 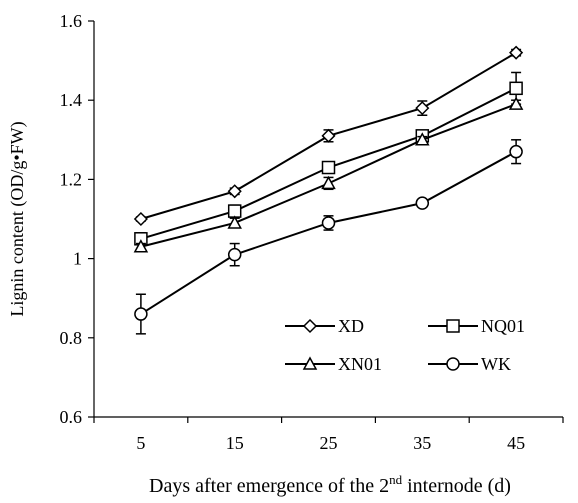 I want to click on x-axis-ticks: 5 15 25 35 45, so click(x=328, y=435).